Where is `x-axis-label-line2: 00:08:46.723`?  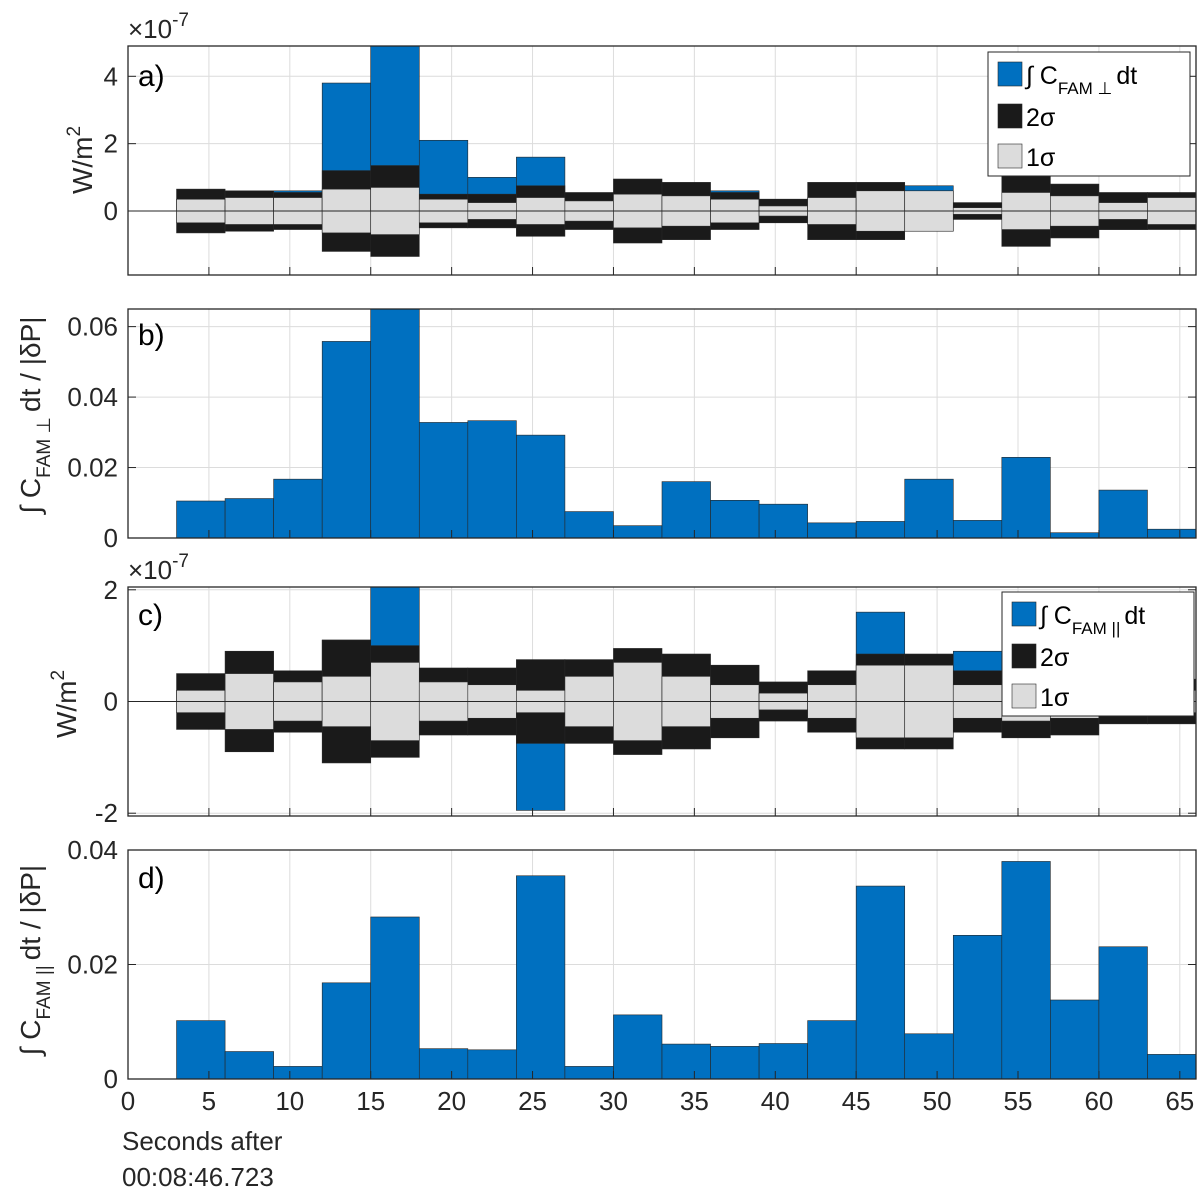 x-axis-label-line2: 00:08:46.723 is located at coordinates (198, 1177).